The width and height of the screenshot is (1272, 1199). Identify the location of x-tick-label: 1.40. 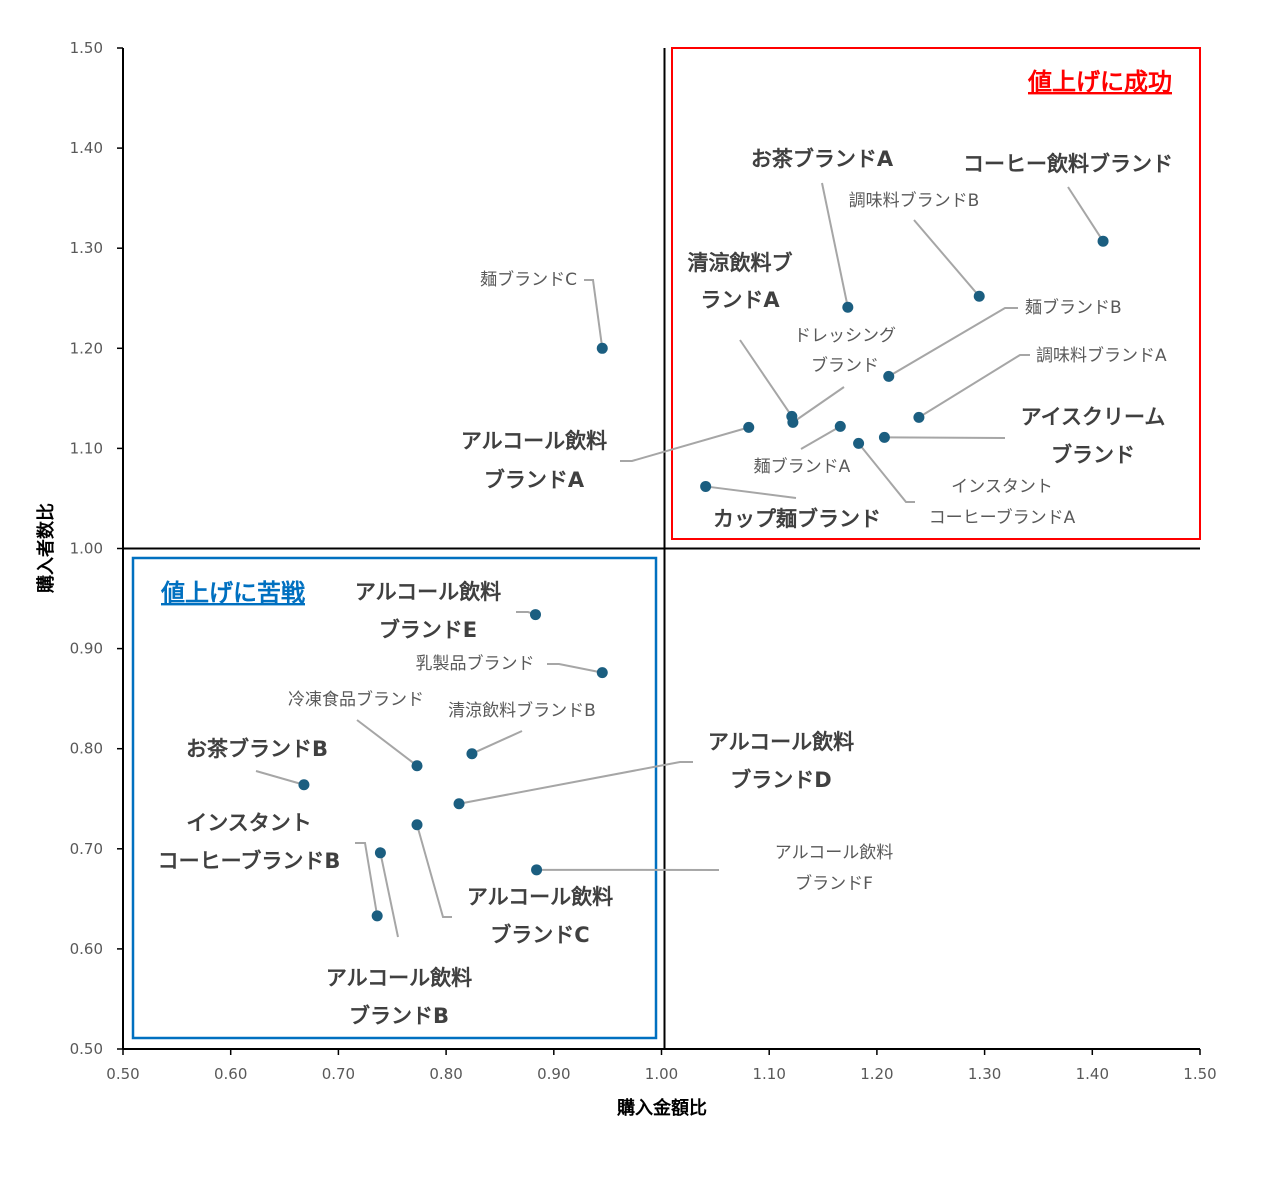
(1092, 1074).